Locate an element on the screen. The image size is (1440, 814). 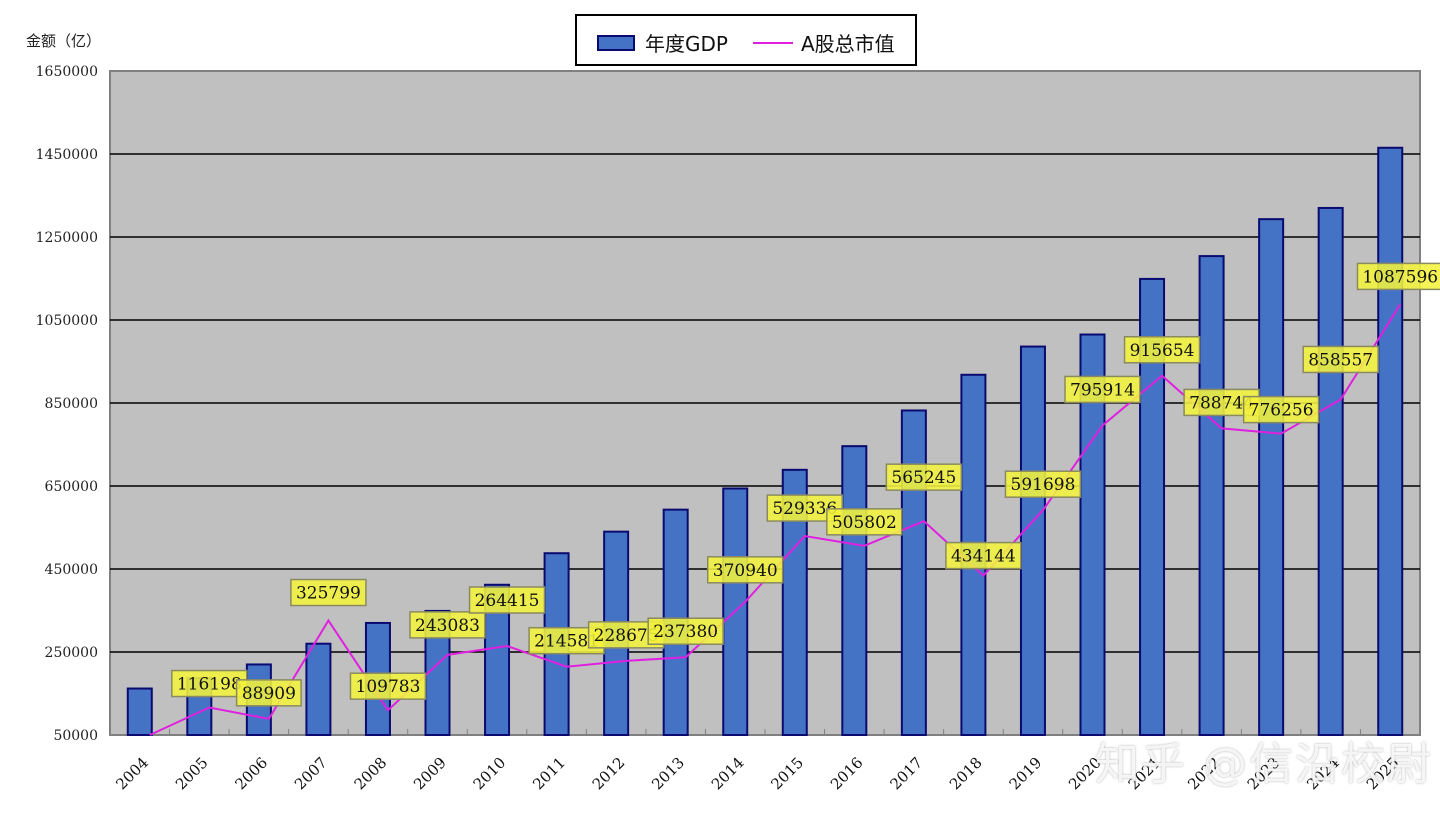
data-label: 795914 is located at coordinates (1102, 390).